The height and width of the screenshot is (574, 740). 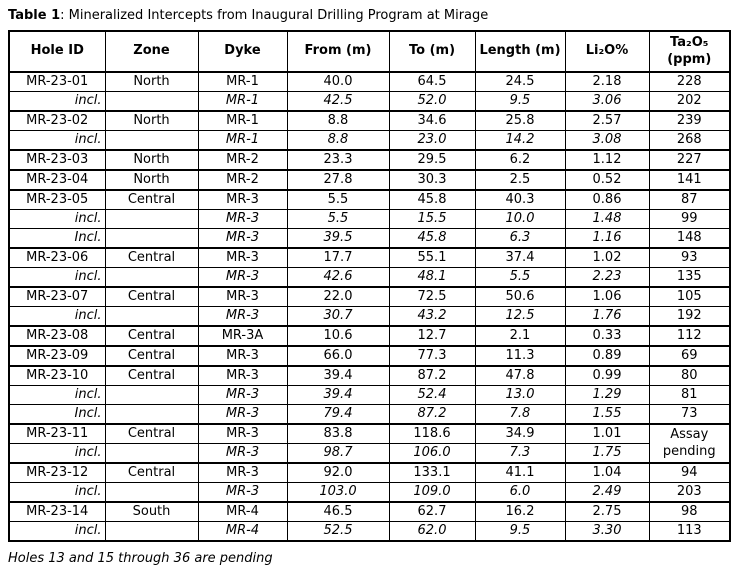 I want to click on cell-length-m: 41.1, so click(x=520, y=472).